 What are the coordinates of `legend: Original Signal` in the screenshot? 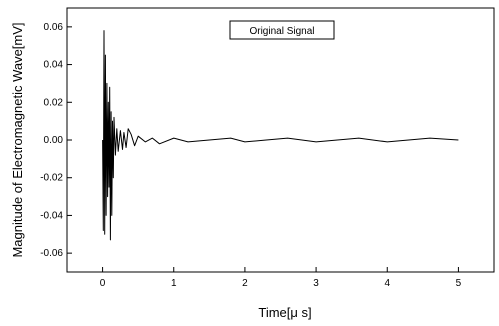 It's located at (282, 30).